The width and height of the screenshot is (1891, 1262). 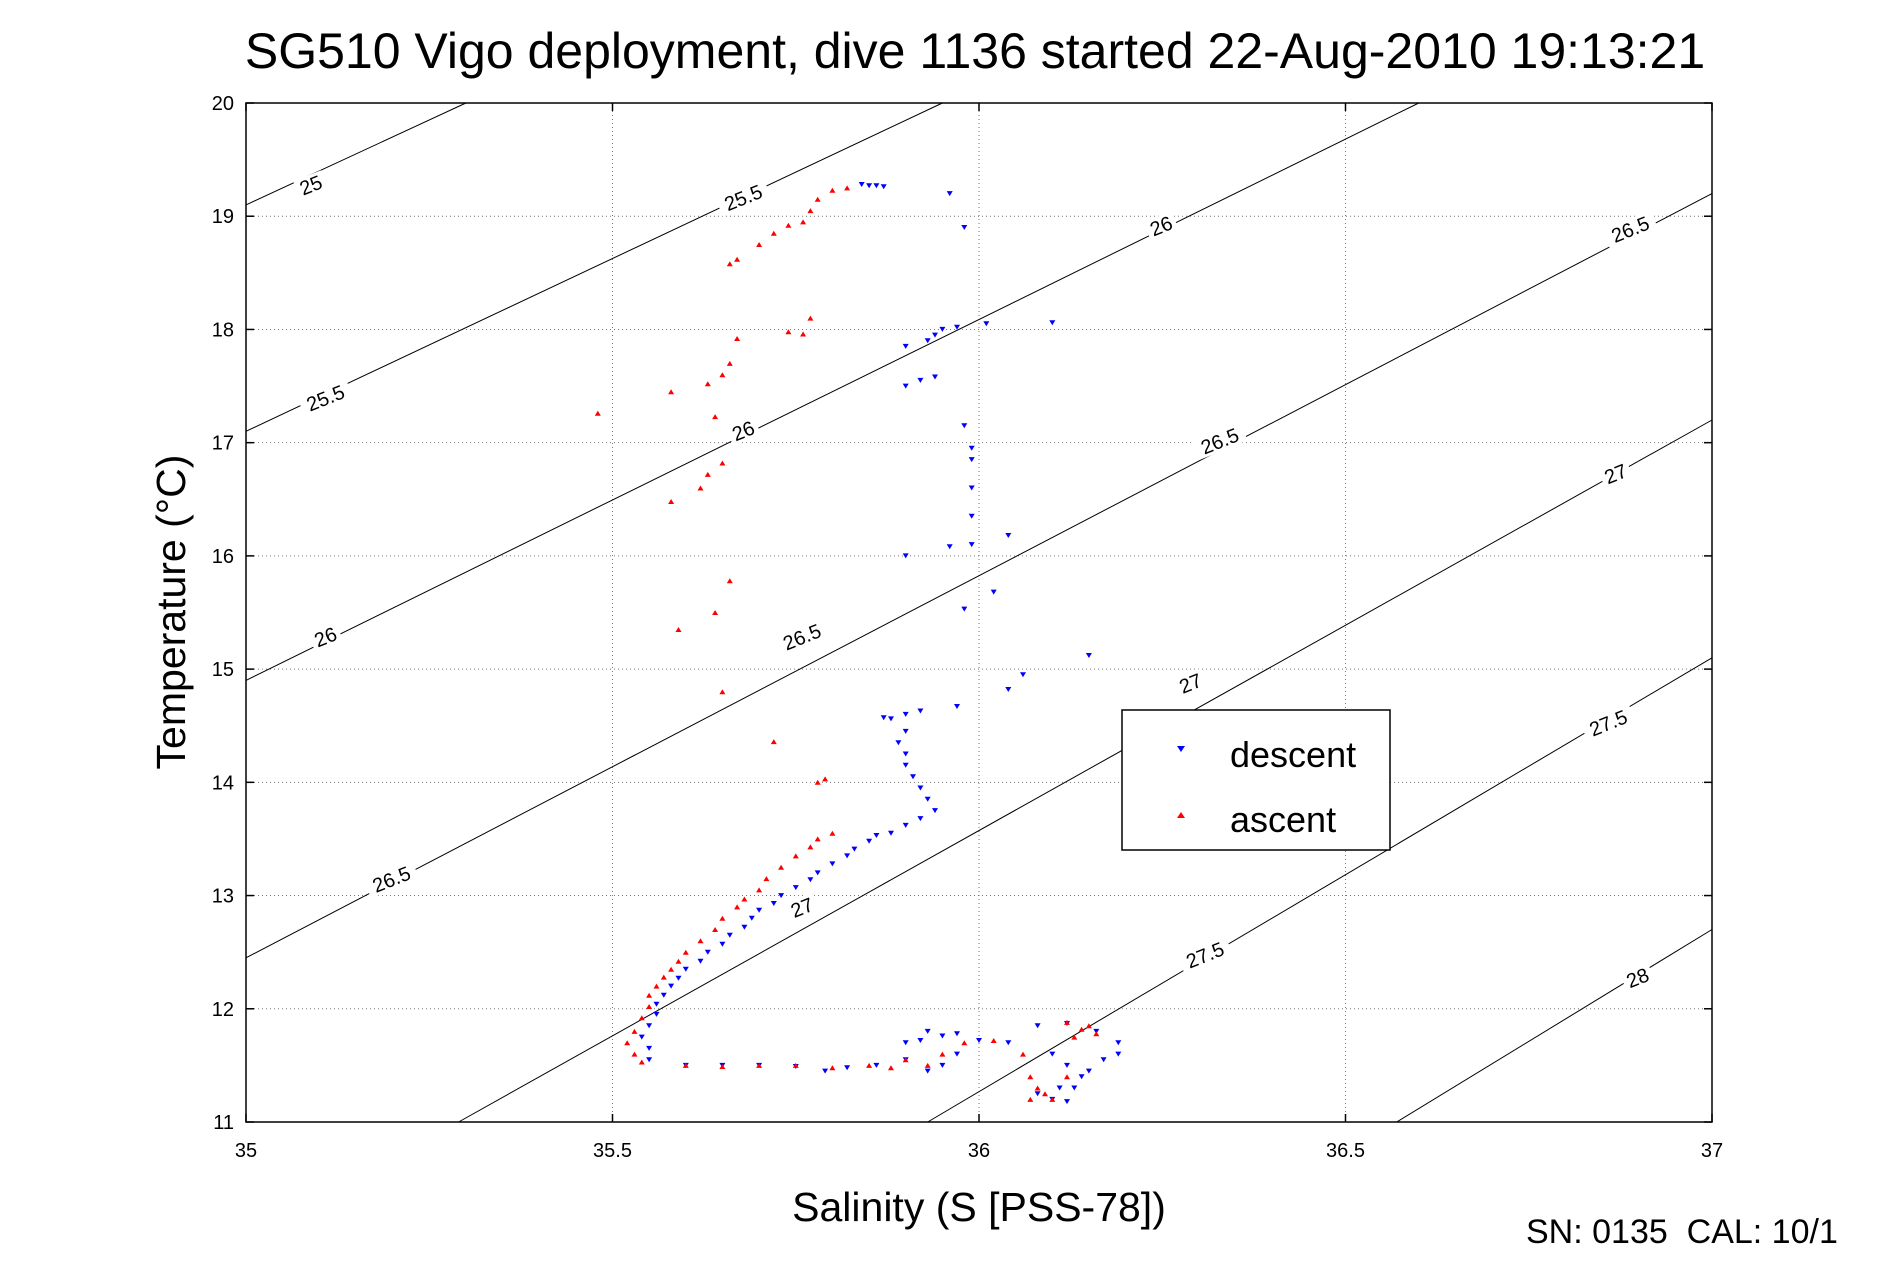 What do you see at coordinates (171, 612) in the screenshot?
I see `y-axis-label: Temperature (°C)` at bounding box center [171, 612].